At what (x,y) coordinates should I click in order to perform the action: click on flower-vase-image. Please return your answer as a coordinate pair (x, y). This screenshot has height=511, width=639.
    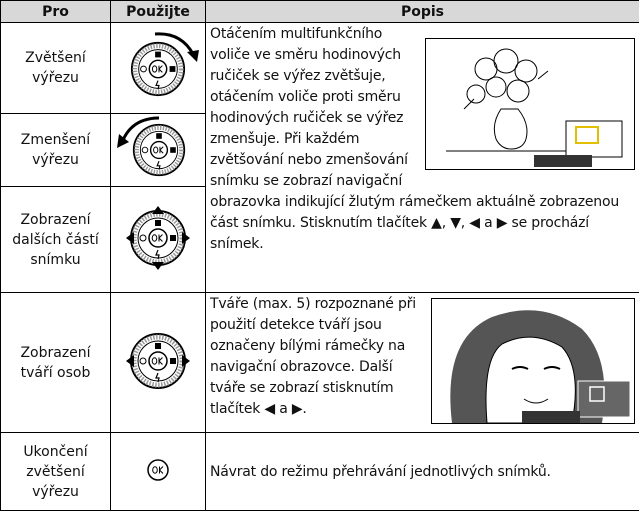
    Looking at the image, I should click on (530, 104).